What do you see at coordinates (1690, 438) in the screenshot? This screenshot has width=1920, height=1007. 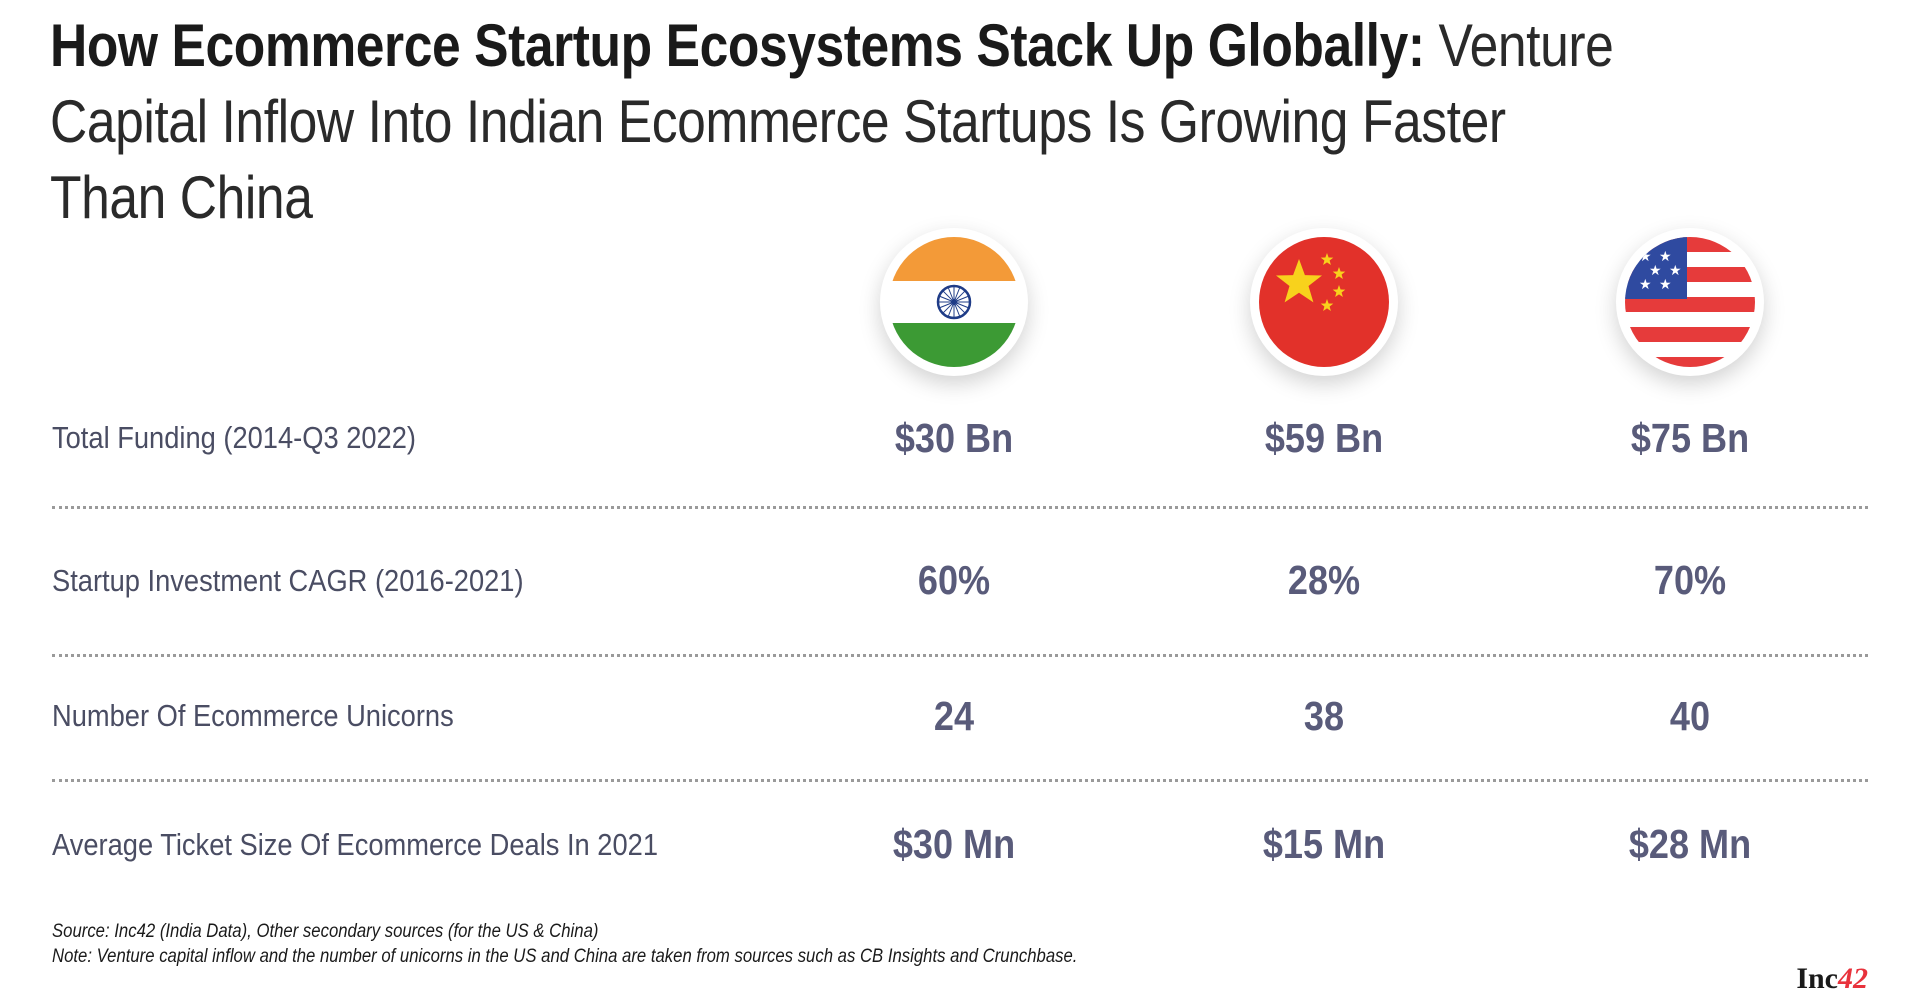 I see `value-usa-total-funding: $75 Bn` at bounding box center [1690, 438].